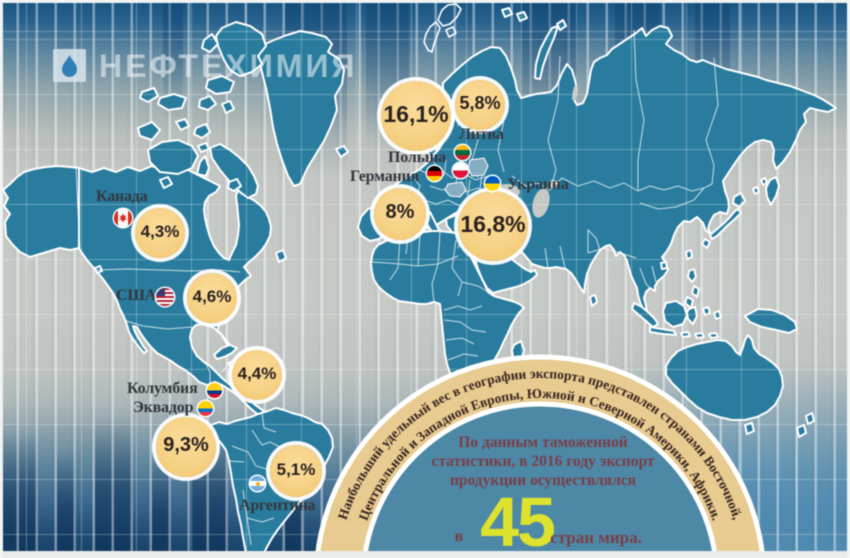 This screenshot has height=558, width=850. Describe the element at coordinates (459, 536) in the screenshot. I see `svg-text: в` at that location.